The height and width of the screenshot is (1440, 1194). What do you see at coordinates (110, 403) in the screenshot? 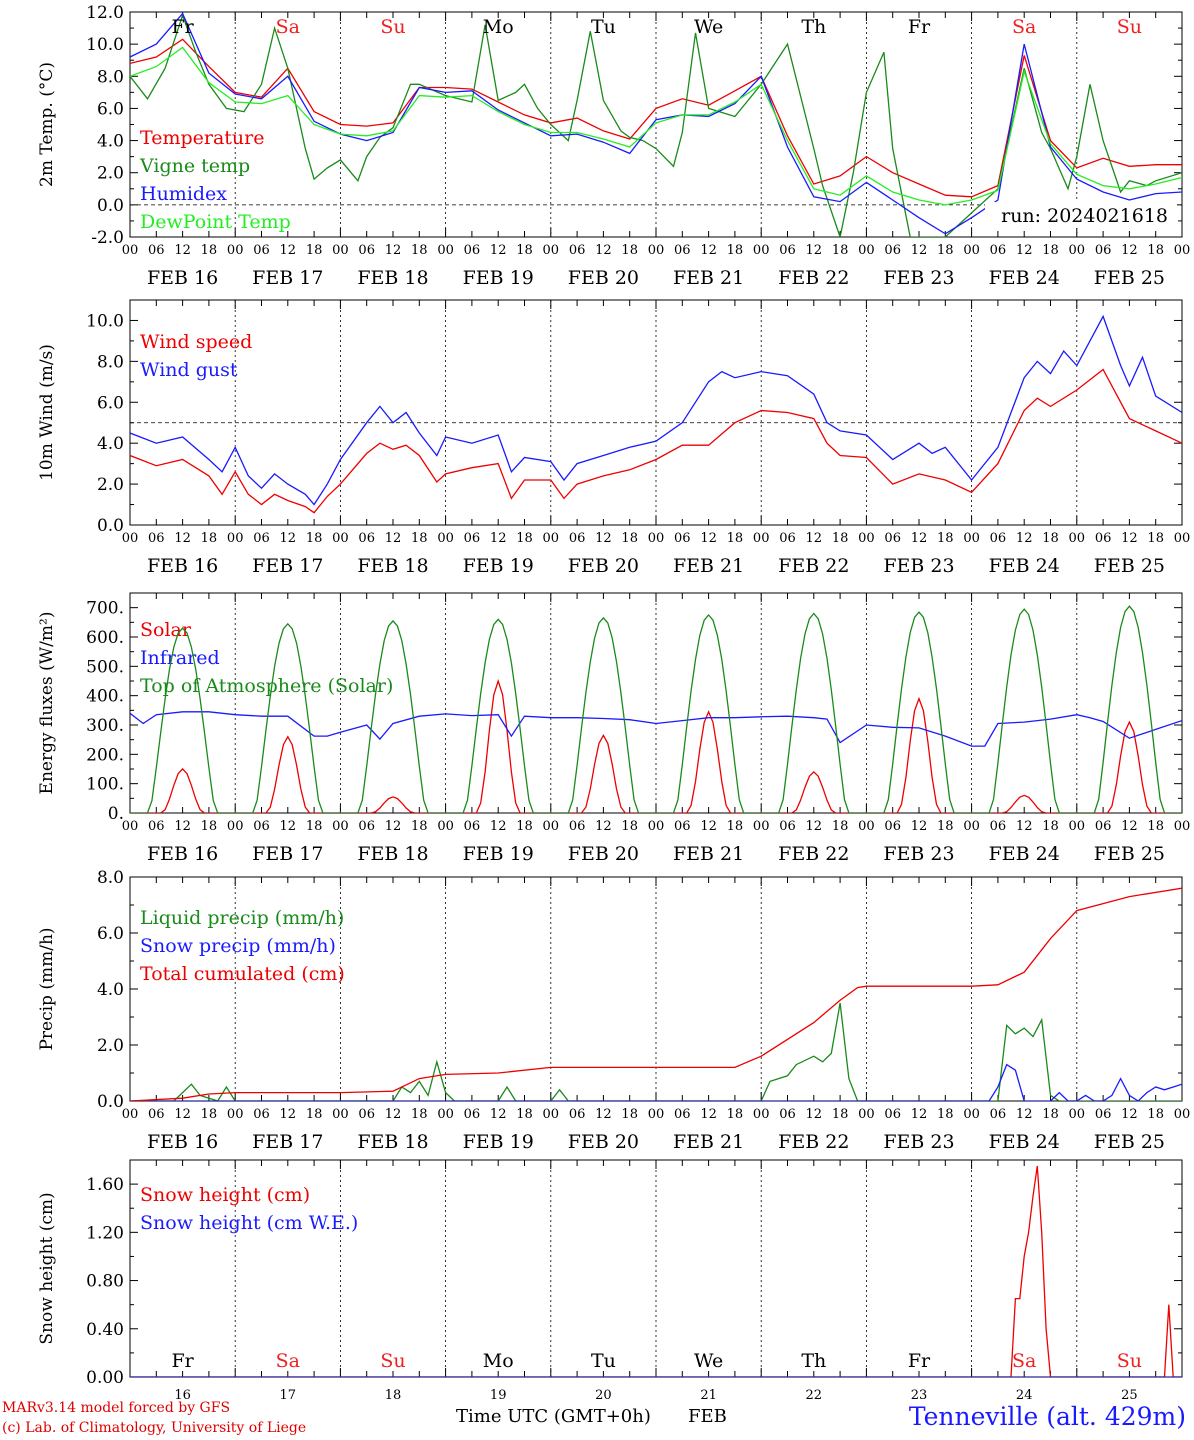
I see `y-tick-label: 6.0` at bounding box center [110, 403].